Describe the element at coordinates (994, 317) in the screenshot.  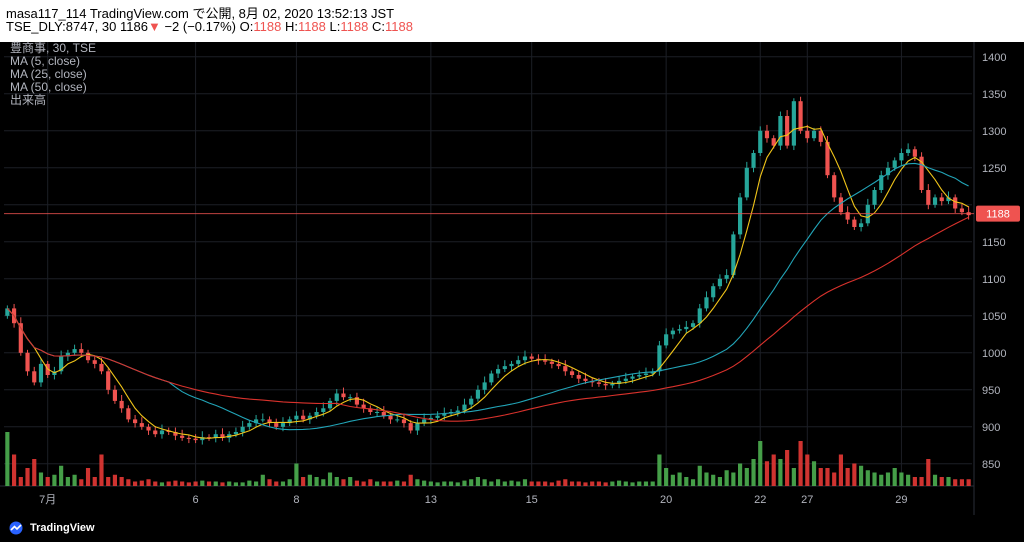
I see `y-tick-label: 1050` at that location.